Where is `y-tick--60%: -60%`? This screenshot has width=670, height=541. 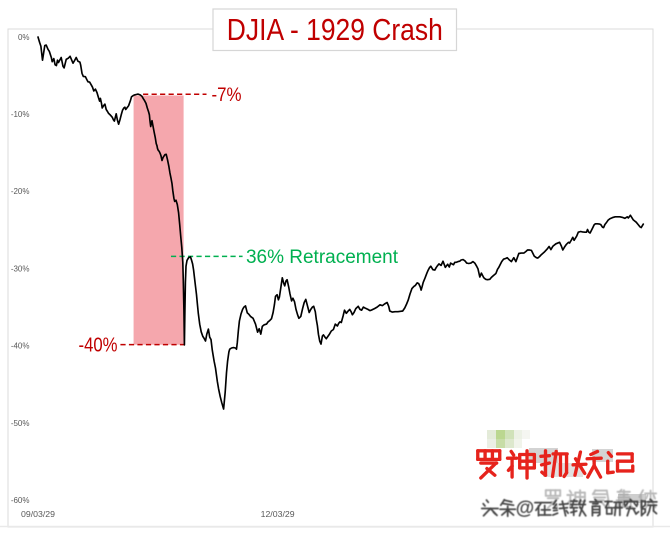
y-tick--60%: -60% is located at coordinates (20, 500).